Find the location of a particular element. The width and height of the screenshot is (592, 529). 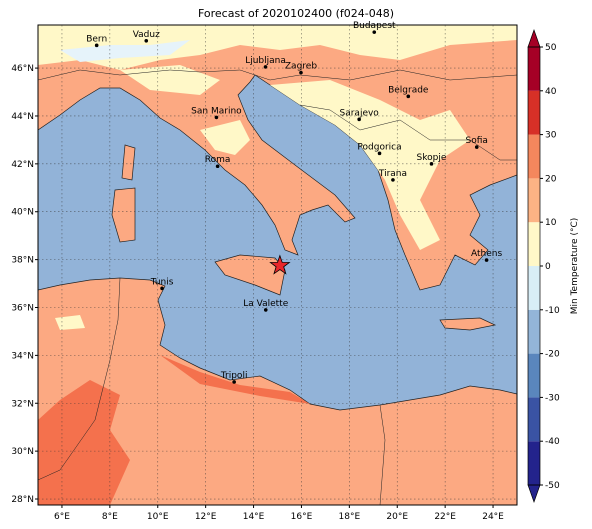

y-tick-label: 46°N is located at coordinates (22, 69).